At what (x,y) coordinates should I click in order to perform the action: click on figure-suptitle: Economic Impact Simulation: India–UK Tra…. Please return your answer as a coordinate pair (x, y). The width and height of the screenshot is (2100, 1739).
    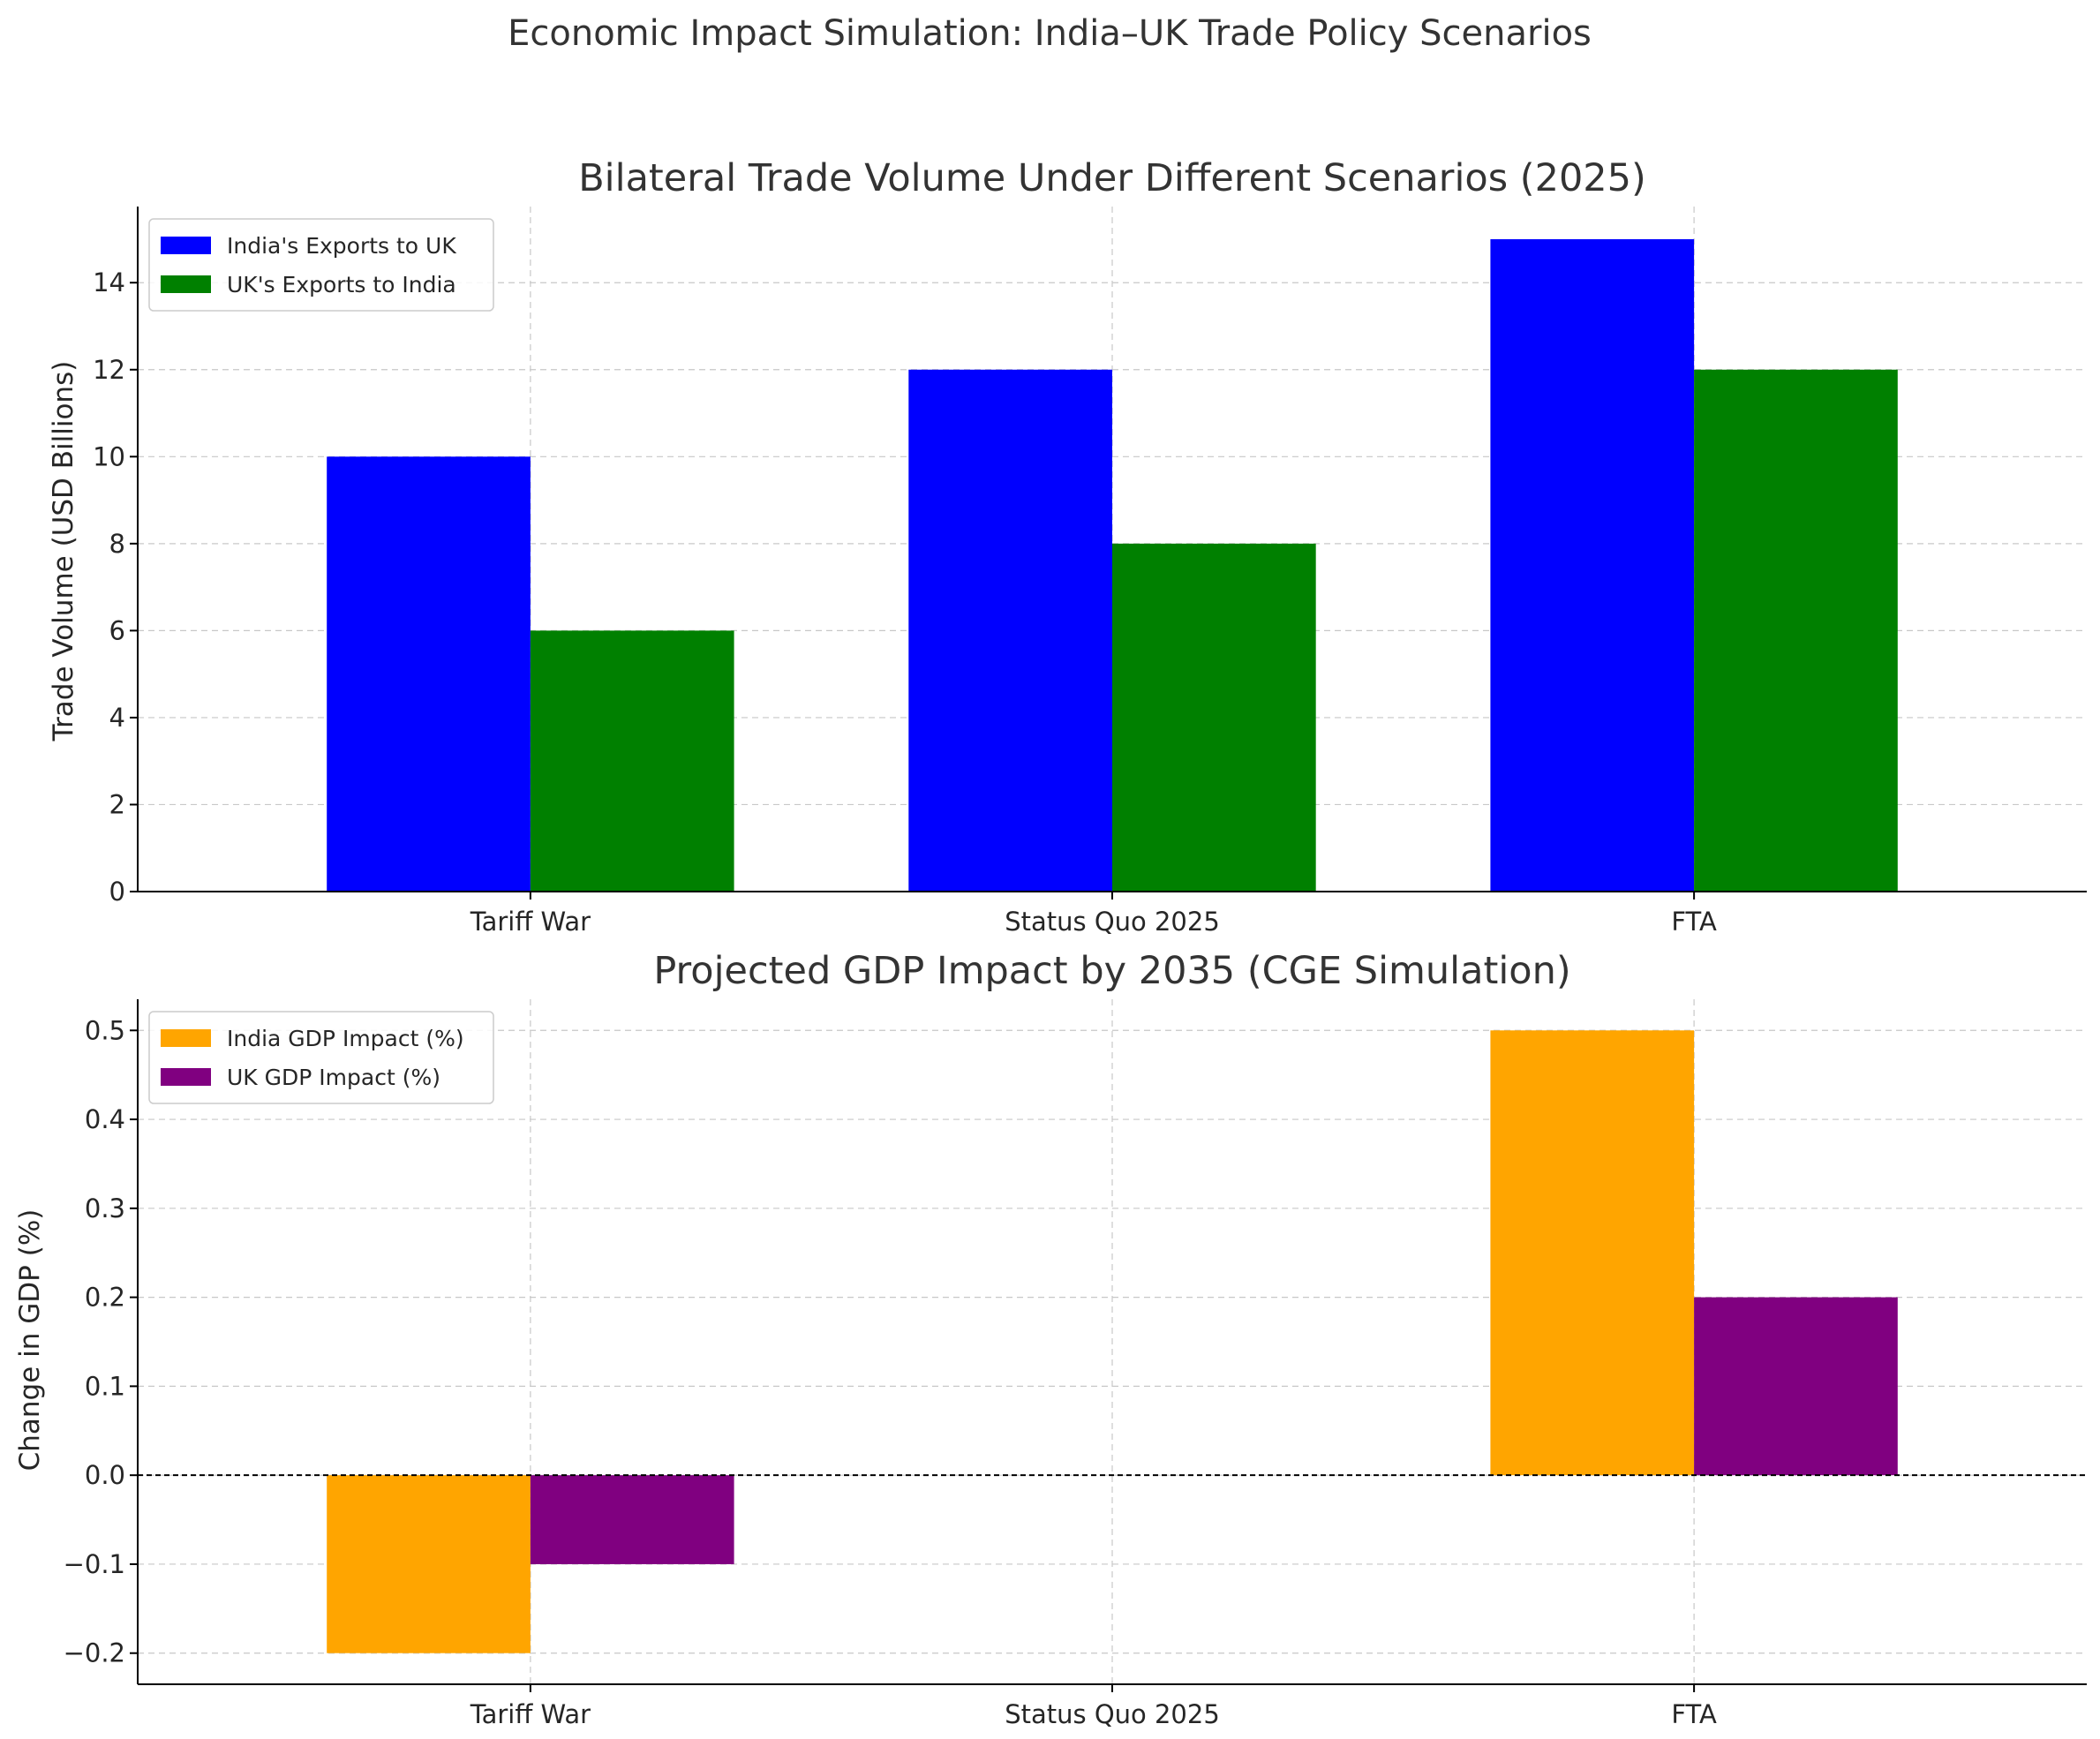
    Looking at the image, I should click on (1050, 33).